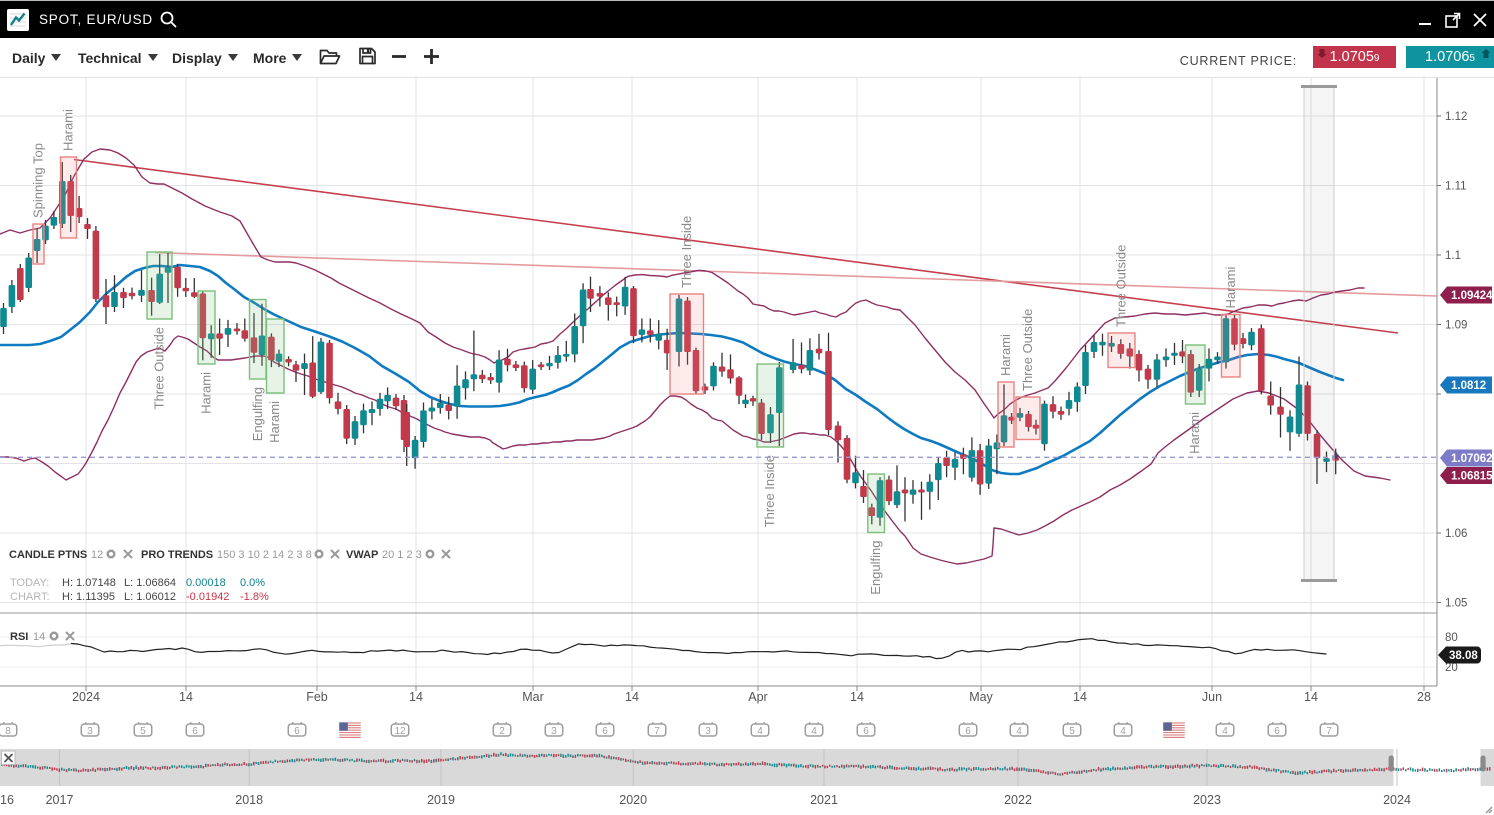 This screenshot has width=1494, height=815. What do you see at coordinates (1456, 604) in the screenshot?
I see `svg-text: 1.05` at bounding box center [1456, 604].